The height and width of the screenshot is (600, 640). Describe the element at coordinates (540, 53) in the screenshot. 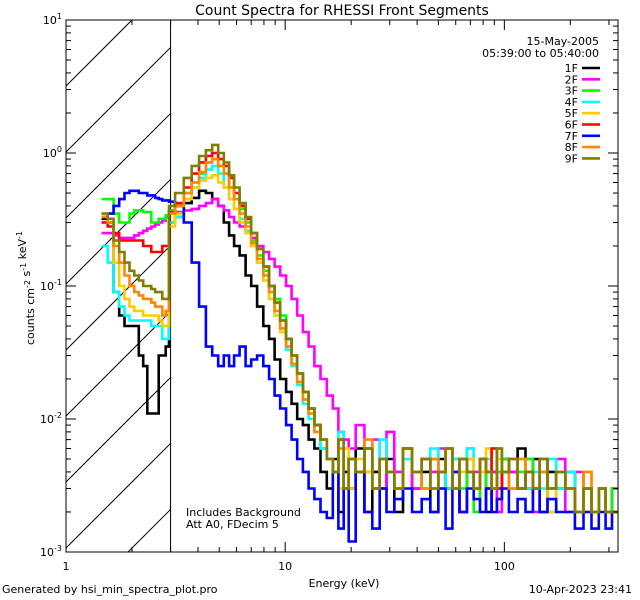

I see `time-range-label: 05:39:00 to 05:40:00` at that location.